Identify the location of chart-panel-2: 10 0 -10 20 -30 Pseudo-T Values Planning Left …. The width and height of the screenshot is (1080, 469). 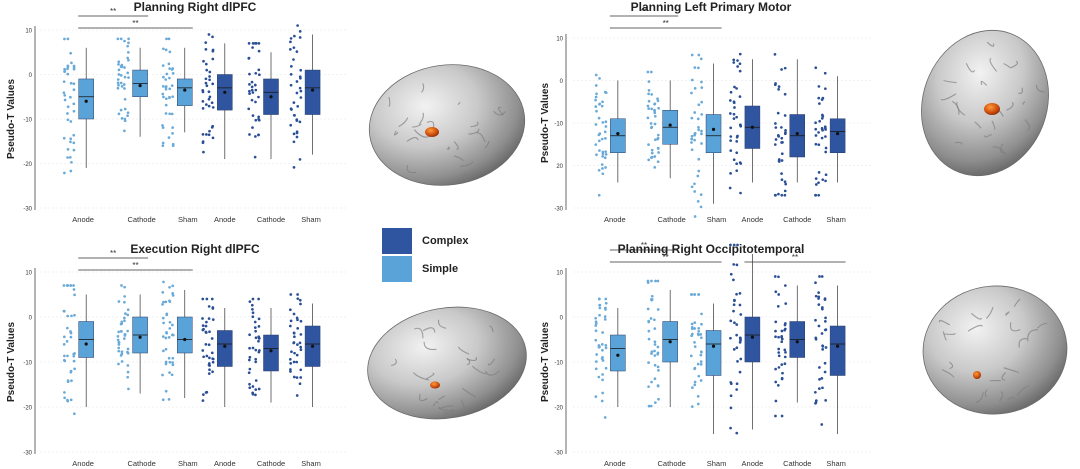
(706, 112).